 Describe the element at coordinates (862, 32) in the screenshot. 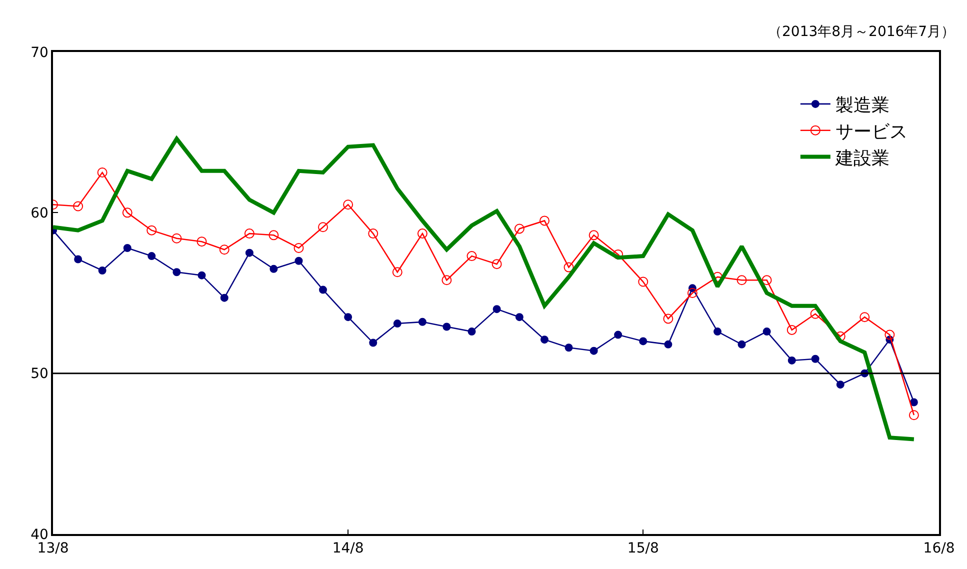

I see `text: （2013年8月～2016年7月）` at that location.